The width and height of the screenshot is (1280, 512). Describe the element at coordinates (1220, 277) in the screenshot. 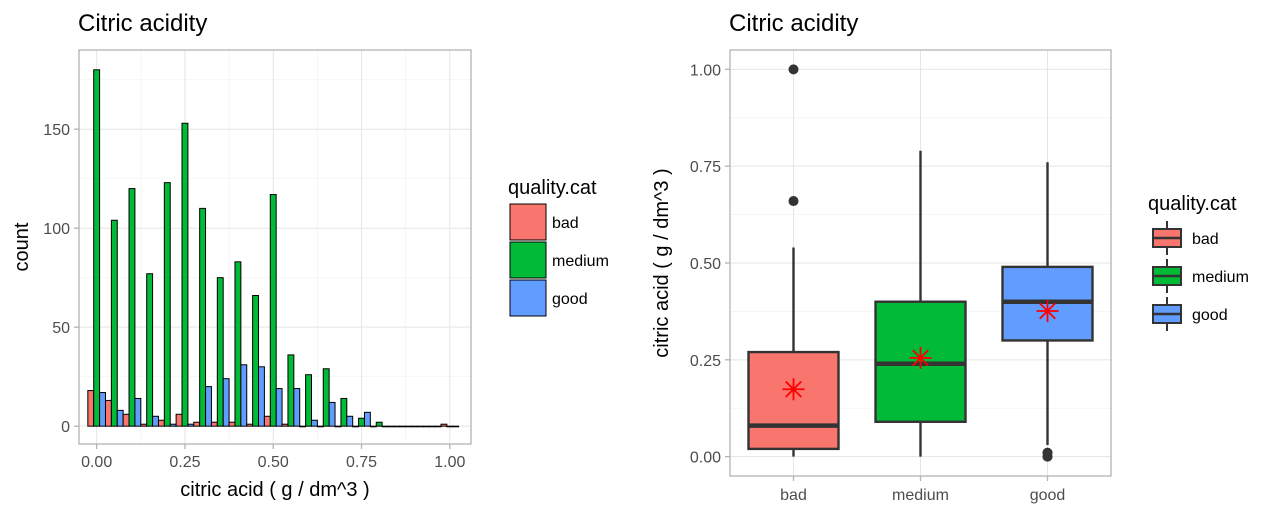

I see `boxplot-legend-label-medium: medium` at that location.